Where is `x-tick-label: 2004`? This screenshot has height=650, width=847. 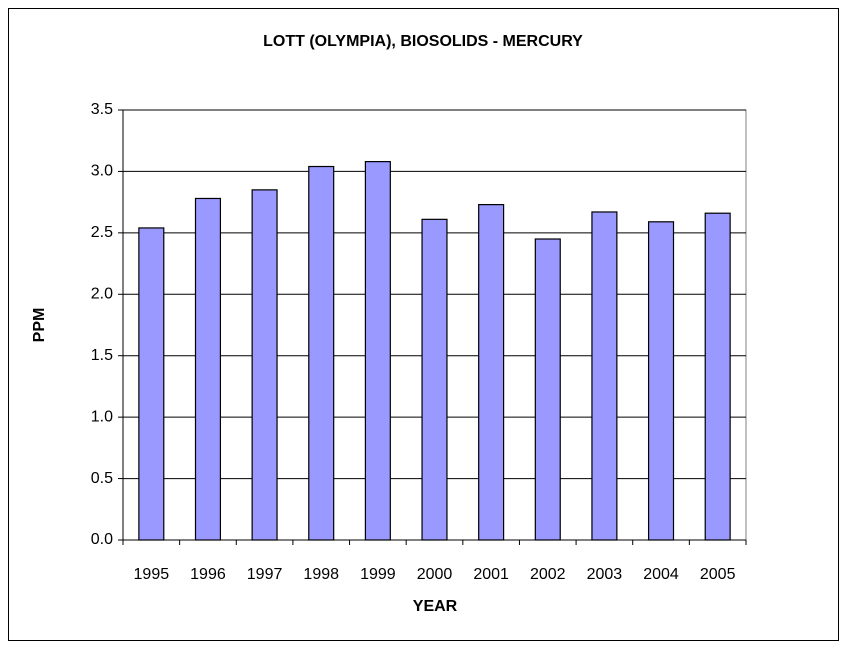
x-tick-label: 2004 is located at coordinates (661, 574).